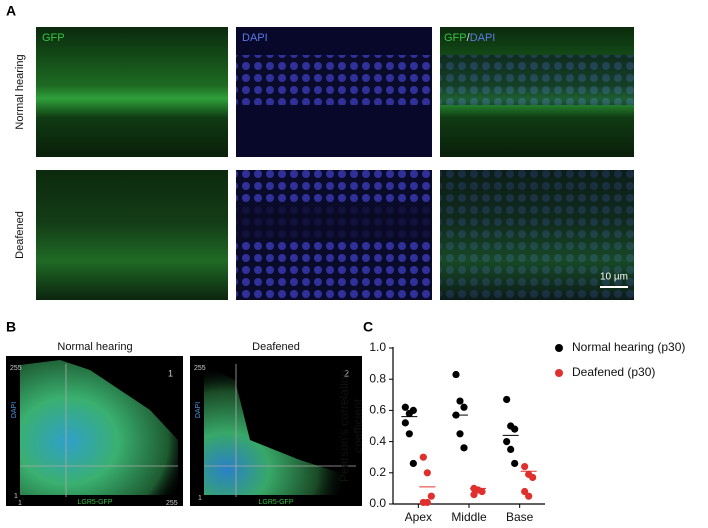  What do you see at coordinates (255, 38) in the screenshot?
I see `channel-label: DAPI` at bounding box center [255, 38].